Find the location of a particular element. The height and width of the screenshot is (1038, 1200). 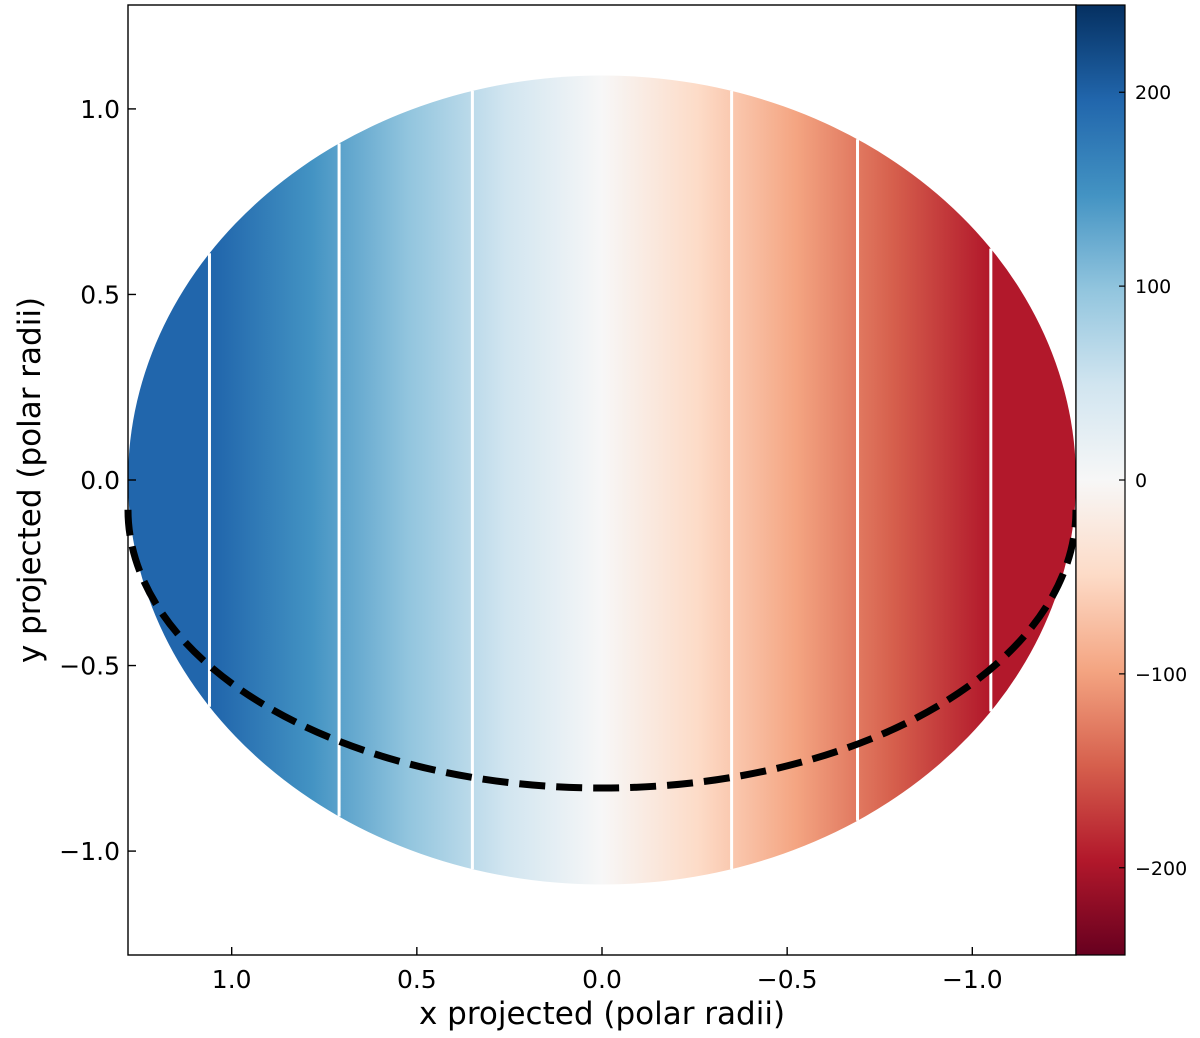

y-axis-ticks: 1.0 0.5 0.0 −0.5 −1.0 is located at coordinates (97, 480).